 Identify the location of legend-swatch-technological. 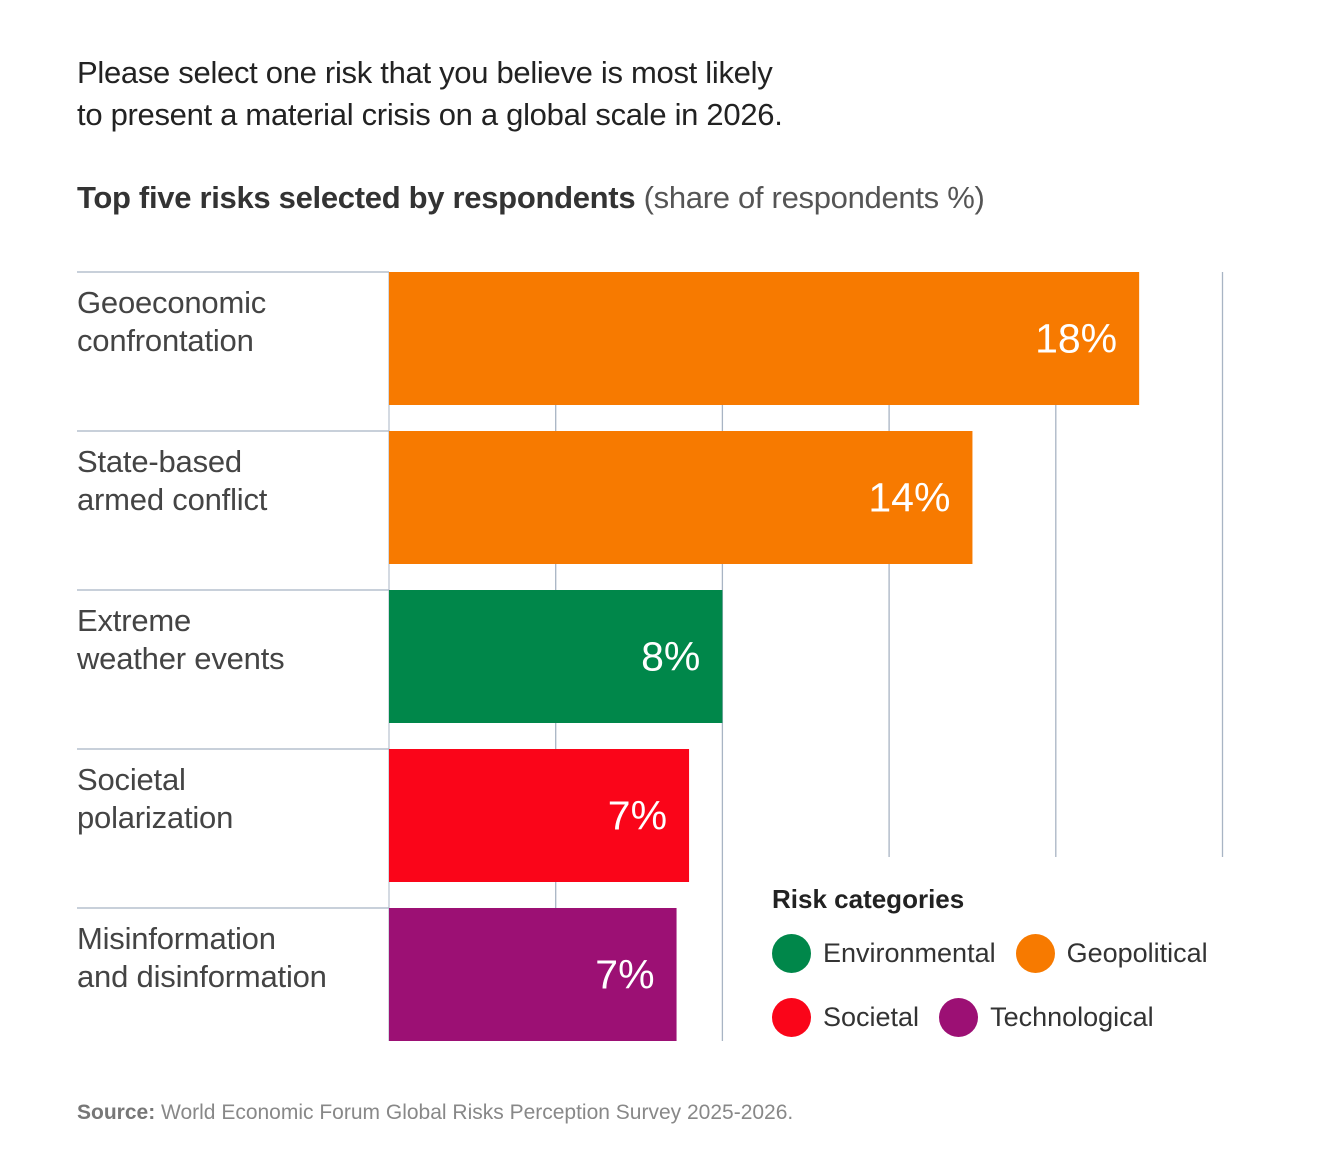
(959, 1017).